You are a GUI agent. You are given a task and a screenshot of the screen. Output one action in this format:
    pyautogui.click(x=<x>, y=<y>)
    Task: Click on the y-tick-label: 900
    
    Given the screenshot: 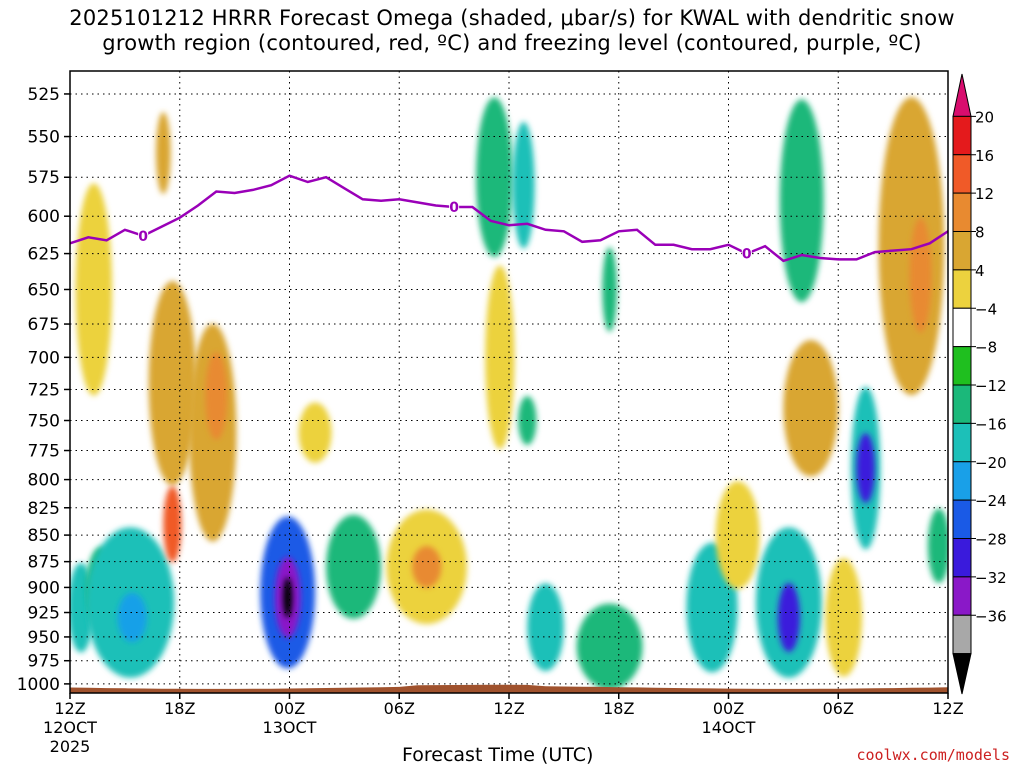 What is the action you would take?
    pyautogui.click(x=44, y=588)
    